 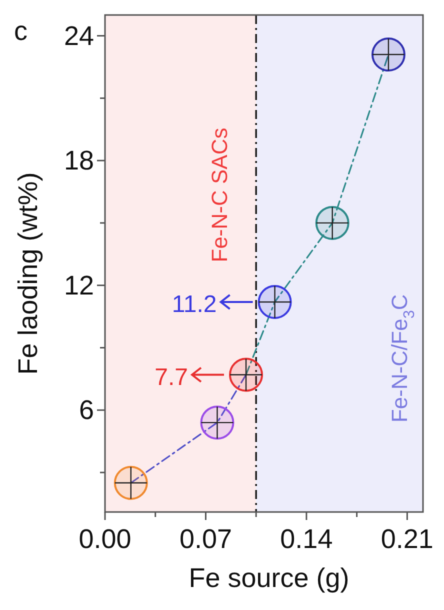 What do you see at coordinates (21, 31) in the screenshot?
I see `text: c` at bounding box center [21, 31].